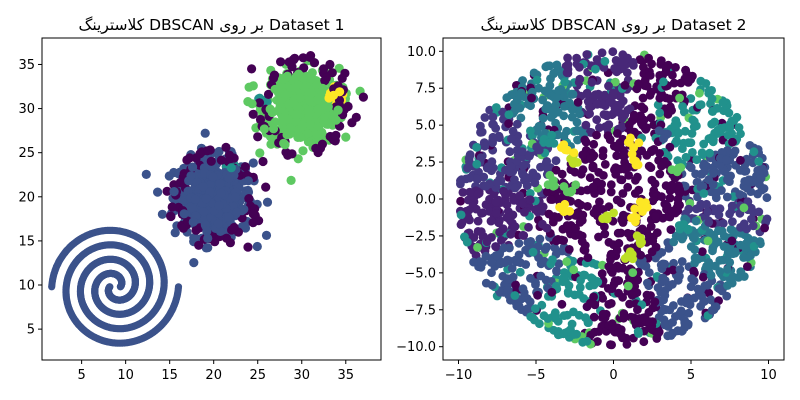 This screenshot has height=400, width=800. I want to click on x-tick-label: 25, so click(257, 375).